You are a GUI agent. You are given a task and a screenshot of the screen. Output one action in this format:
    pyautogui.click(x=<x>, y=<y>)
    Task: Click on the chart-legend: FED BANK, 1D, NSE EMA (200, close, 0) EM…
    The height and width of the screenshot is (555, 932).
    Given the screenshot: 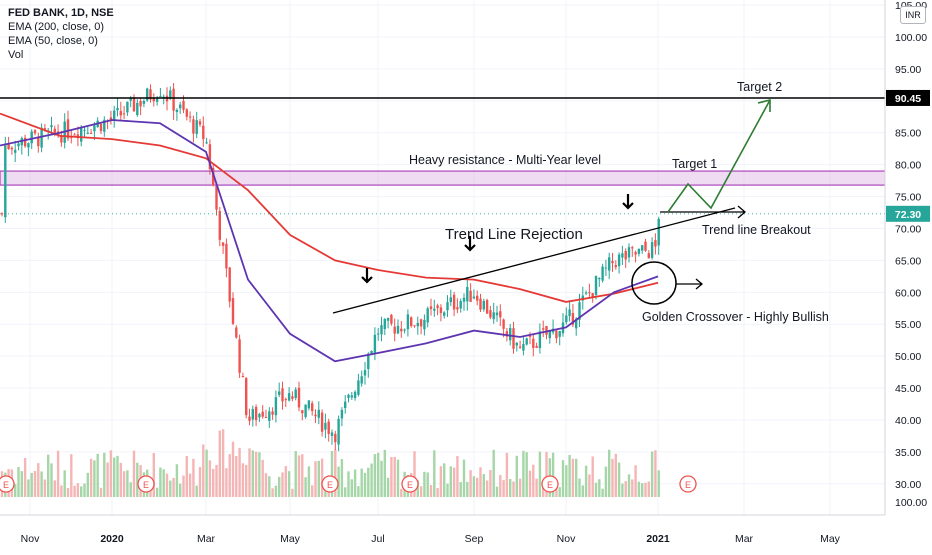 What is the action you would take?
    pyautogui.click(x=61, y=34)
    